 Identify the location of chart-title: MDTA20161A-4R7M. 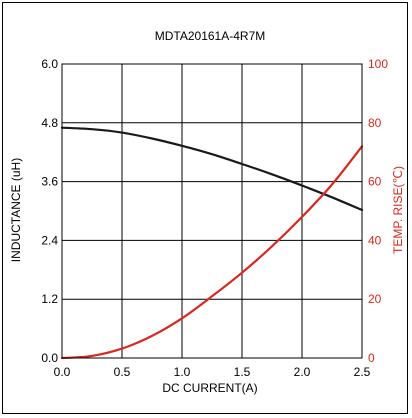
(210, 36).